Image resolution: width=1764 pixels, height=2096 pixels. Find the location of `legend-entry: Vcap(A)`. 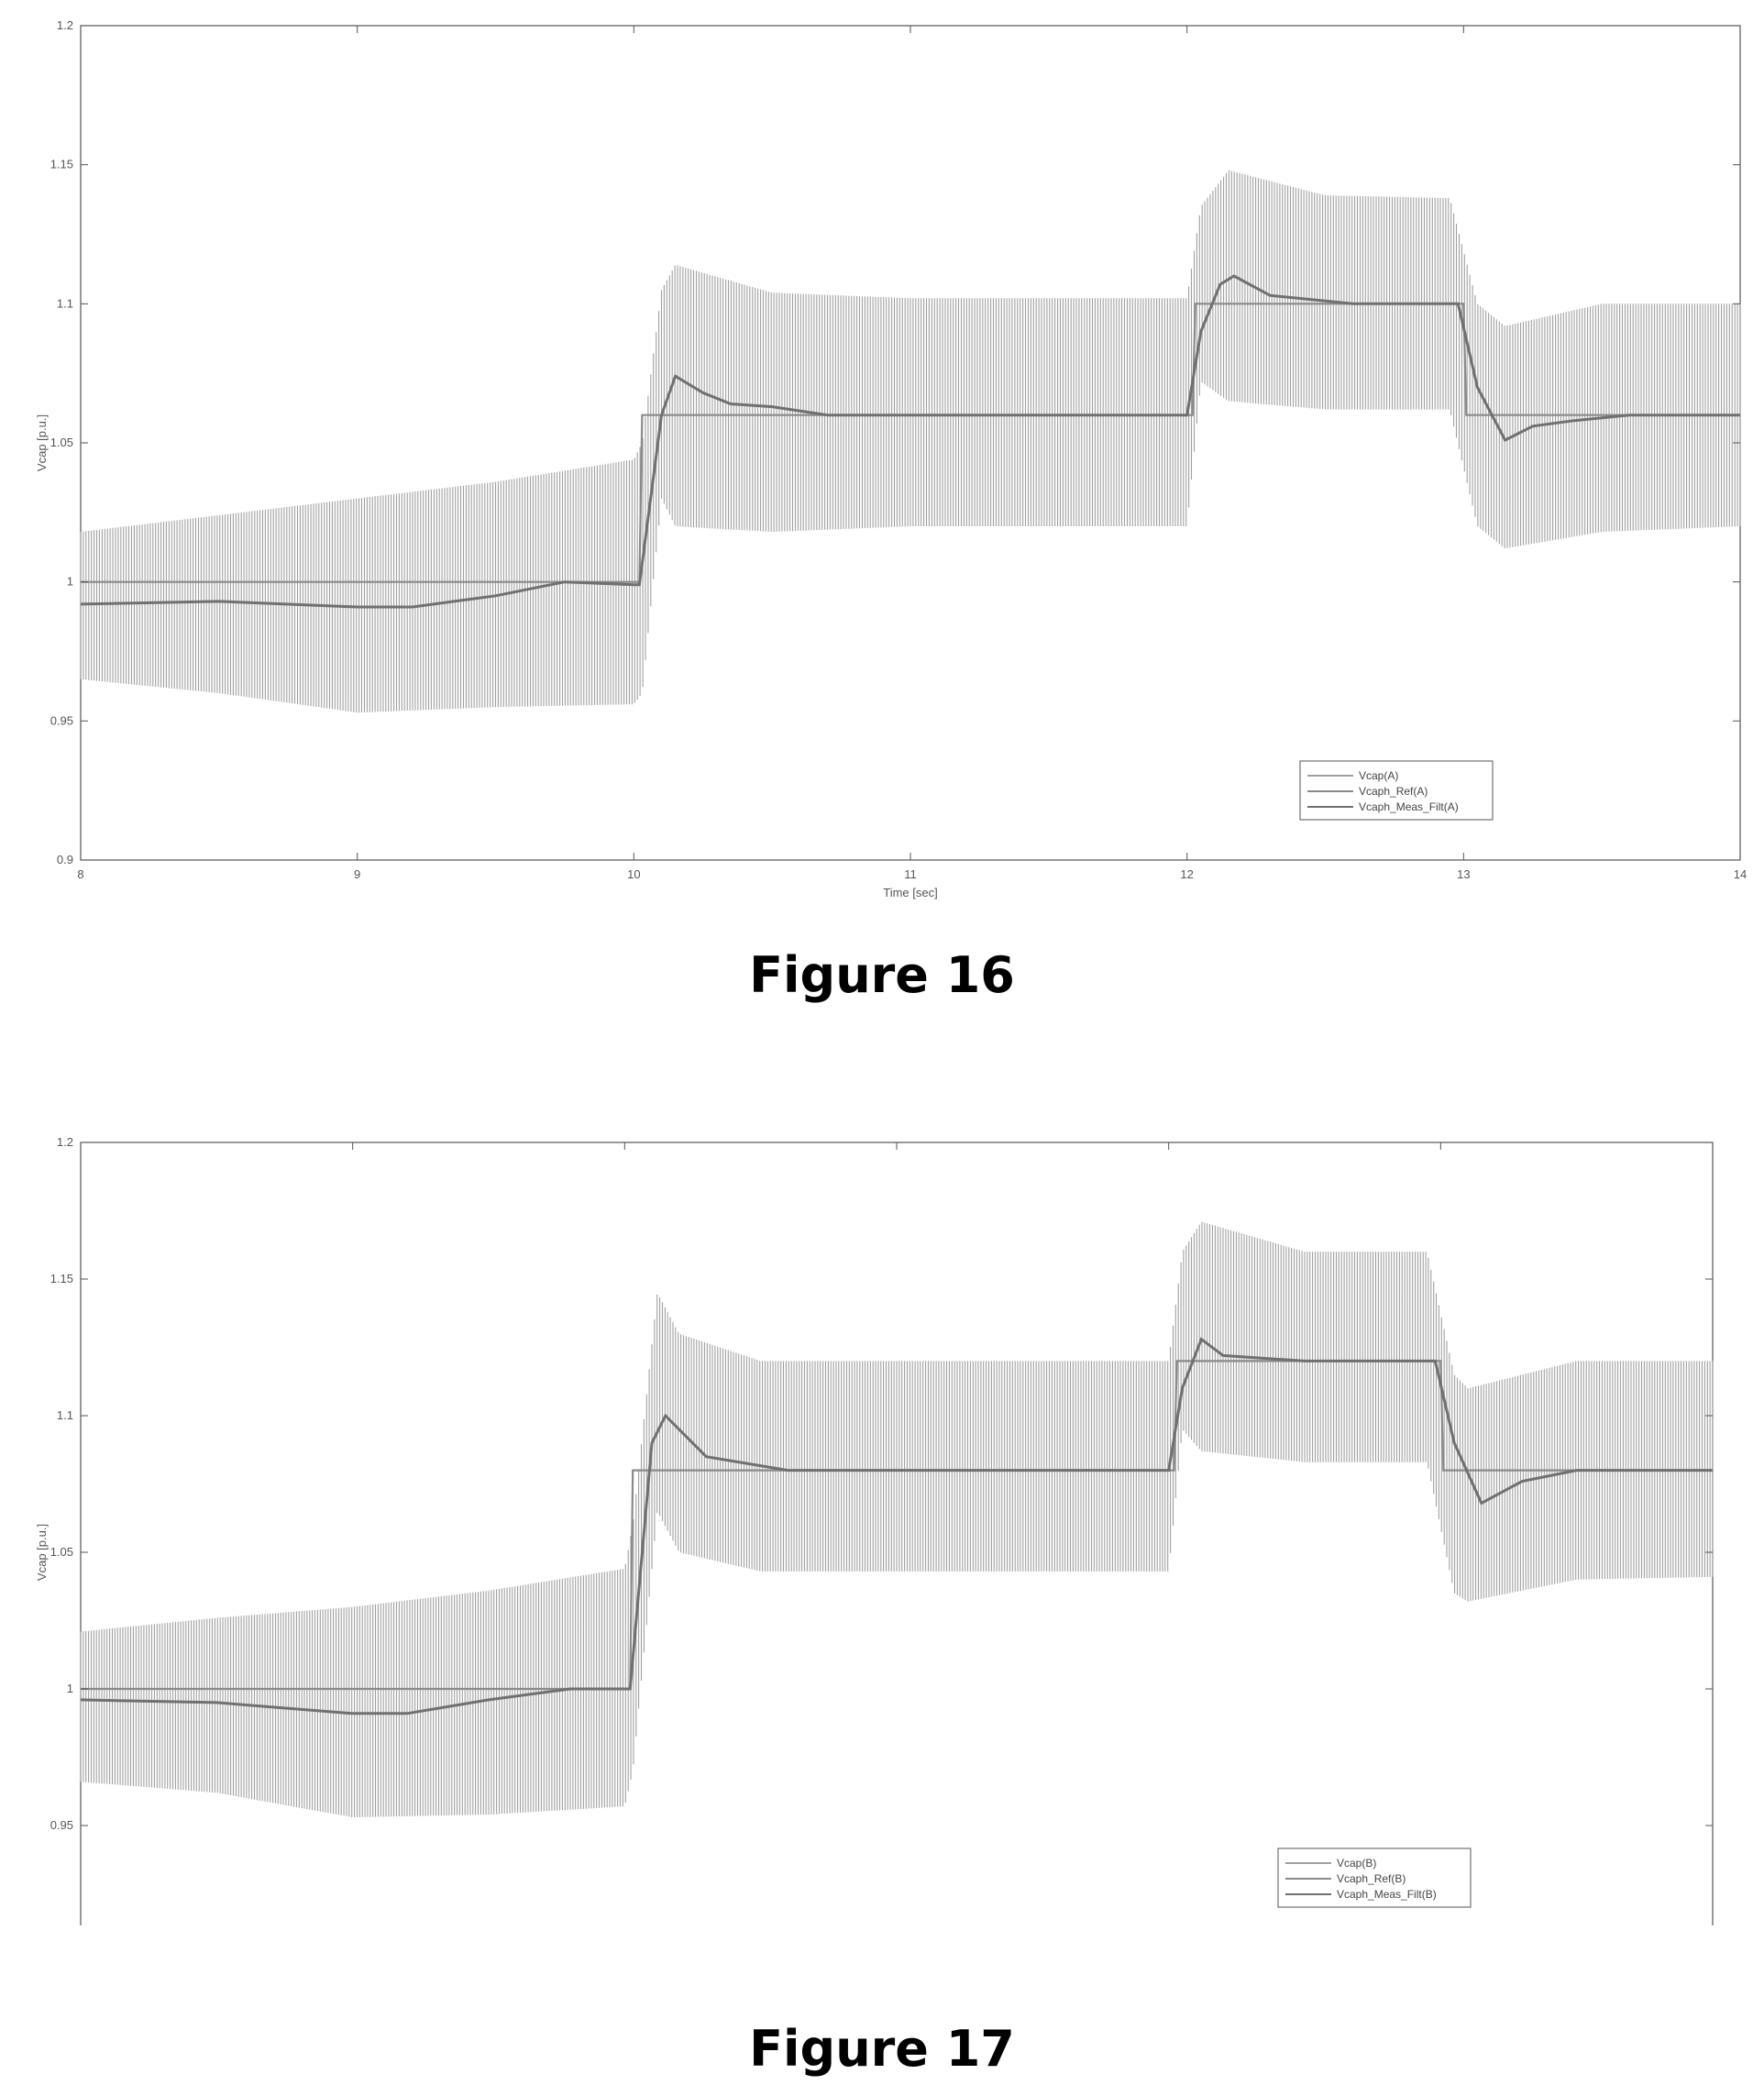

legend-entry: Vcap(A) is located at coordinates (1378, 775).